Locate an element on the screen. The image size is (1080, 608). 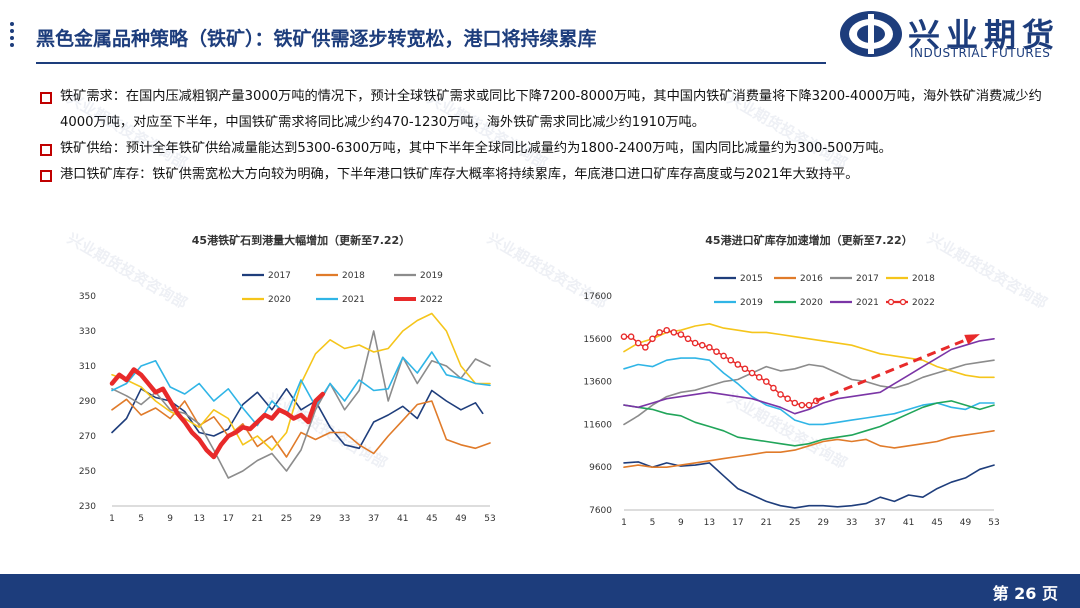
legend-label-2016: 2016 is located at coordinates (811, 279).